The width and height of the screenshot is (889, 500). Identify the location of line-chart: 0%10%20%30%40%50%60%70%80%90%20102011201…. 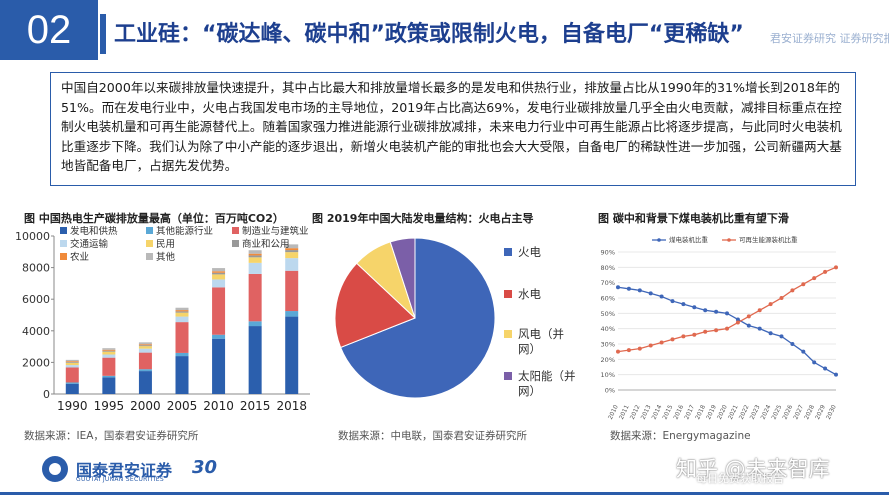
(719, 328).